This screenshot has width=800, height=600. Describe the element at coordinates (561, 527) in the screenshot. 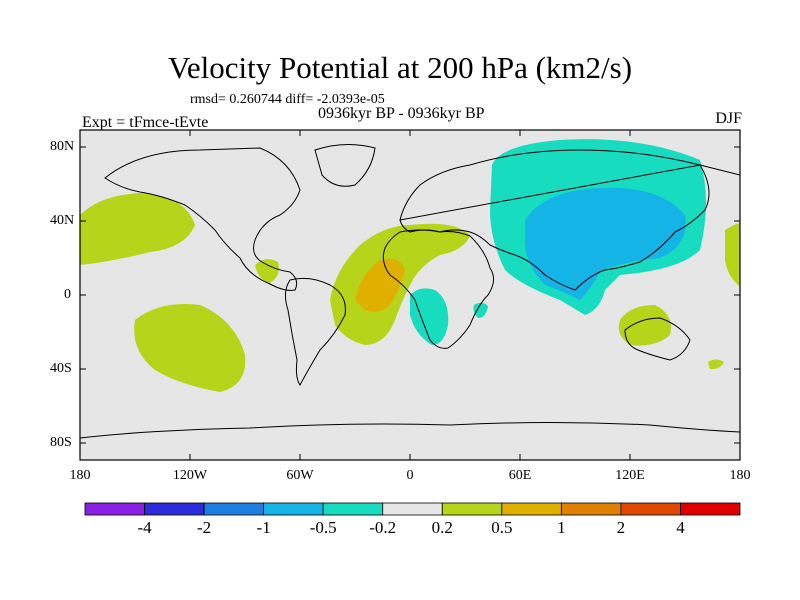

I see `colorbar-tick-label: 1` at that location.